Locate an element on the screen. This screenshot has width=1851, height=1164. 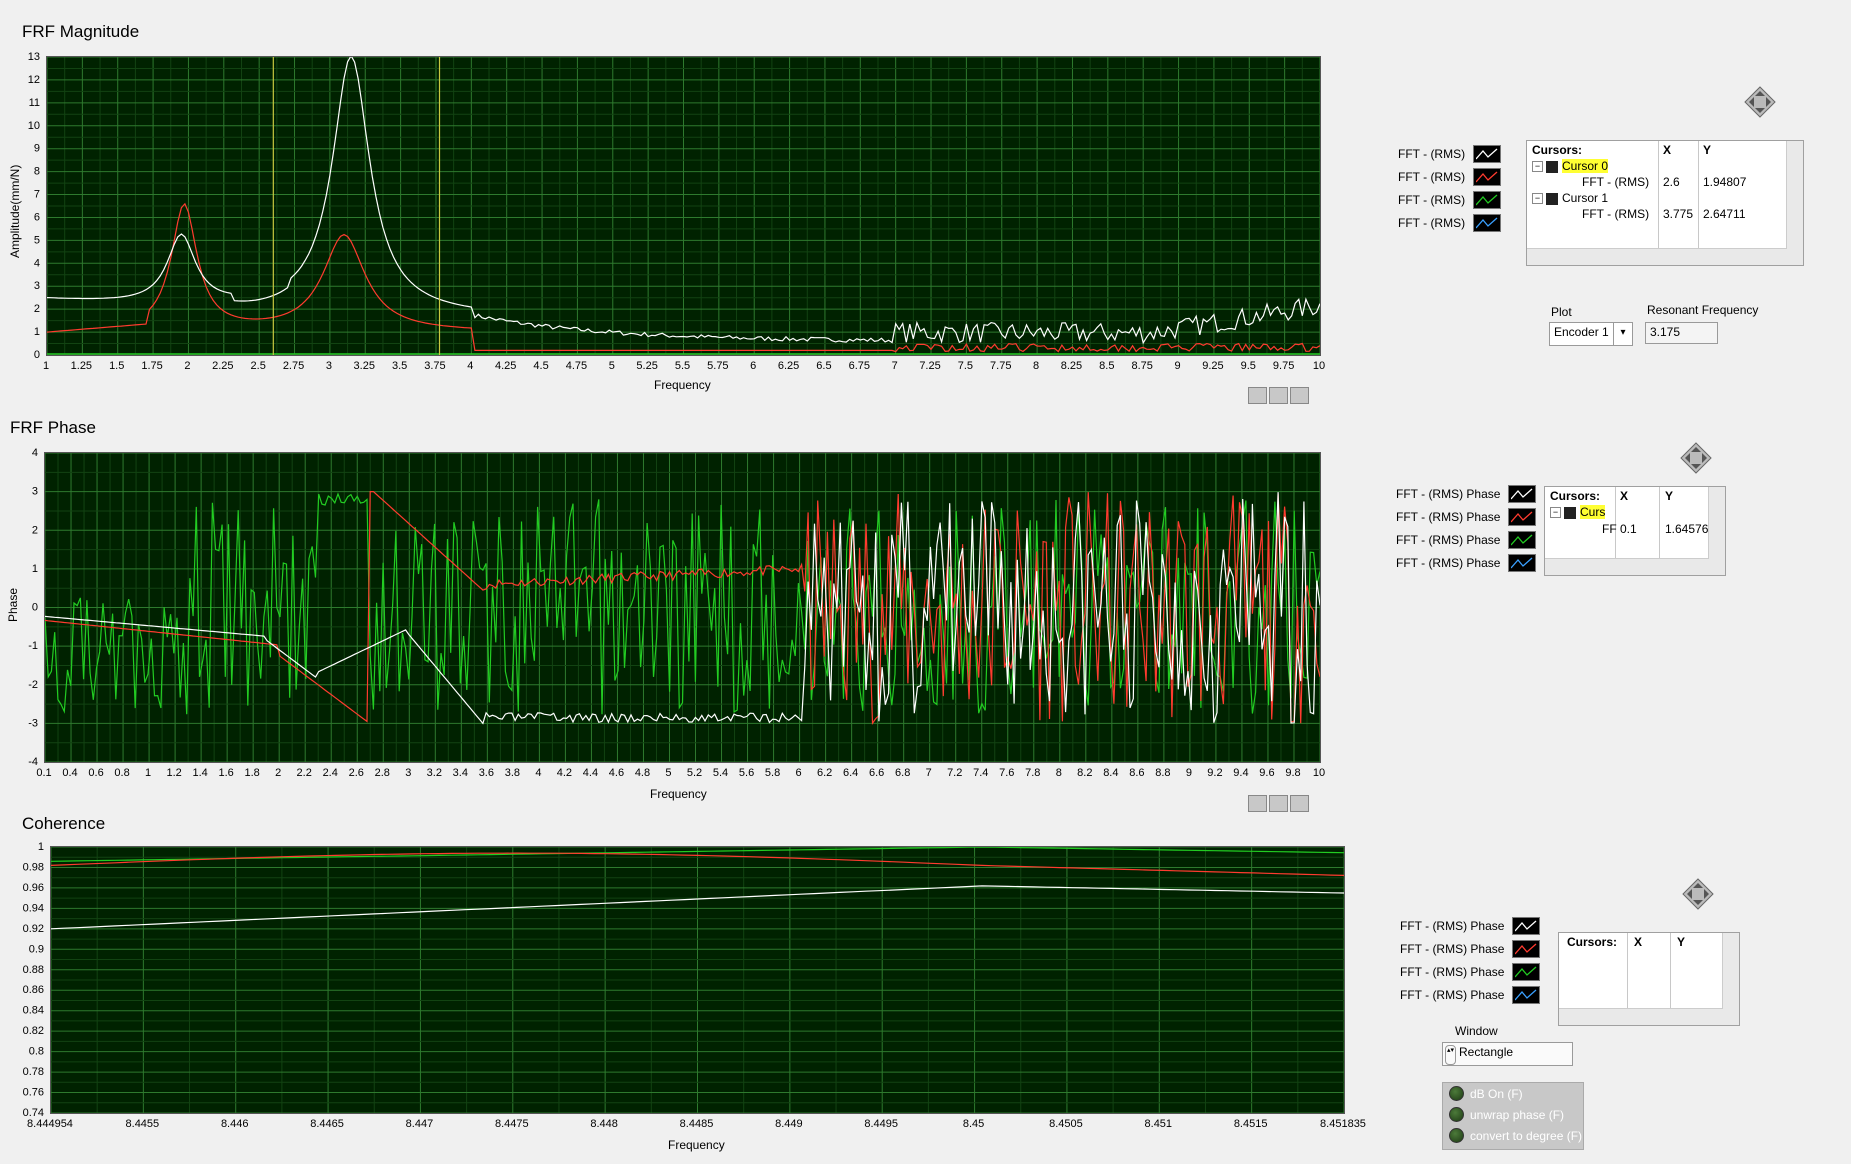
x-tick-label: 6.8 is located at coordinates (902, 773).